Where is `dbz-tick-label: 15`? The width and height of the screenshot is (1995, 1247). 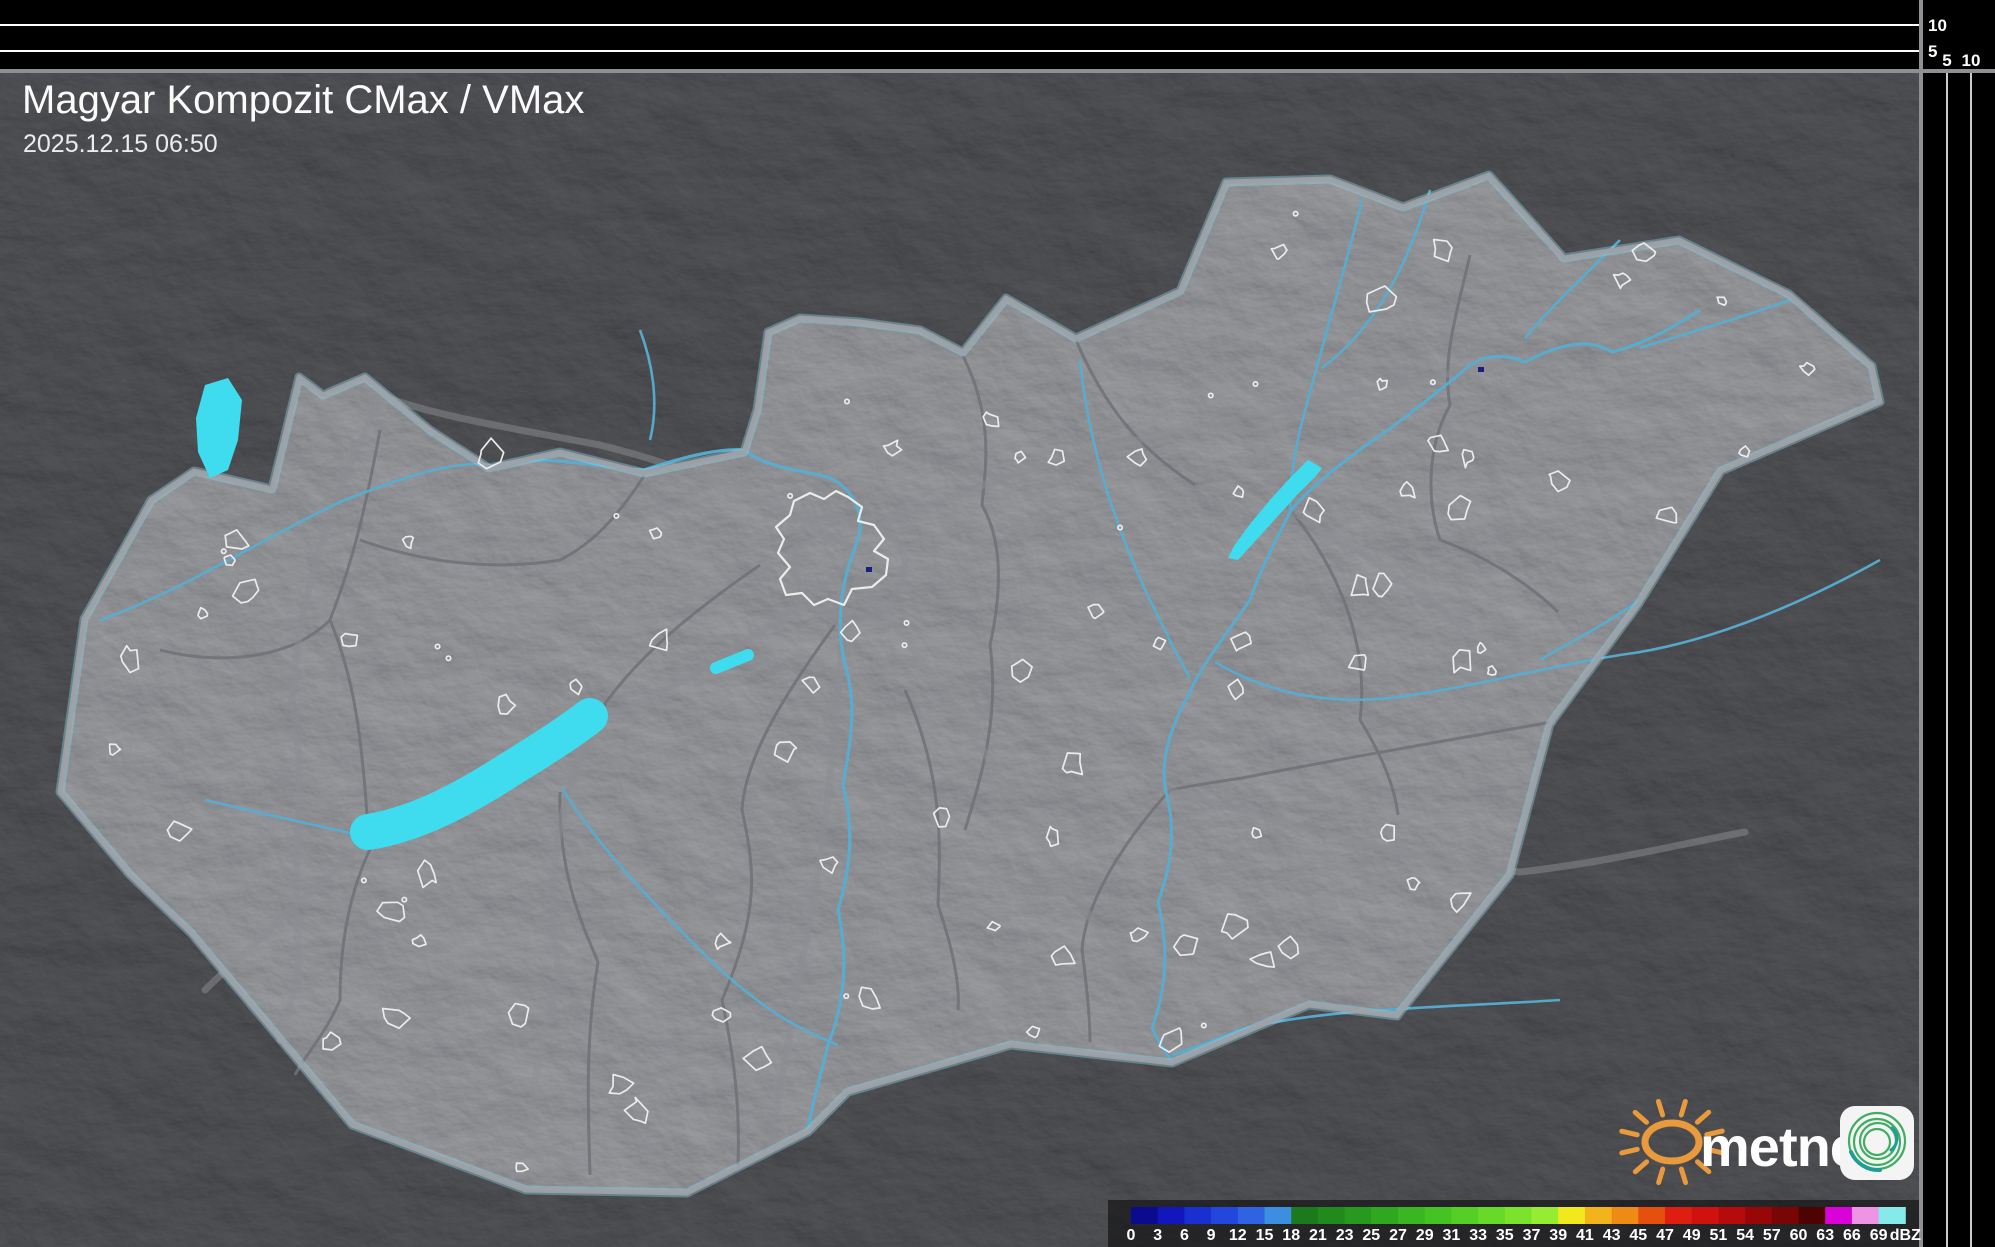 dbz-tick-label: 15 is located at coordinates (1265, 1235).